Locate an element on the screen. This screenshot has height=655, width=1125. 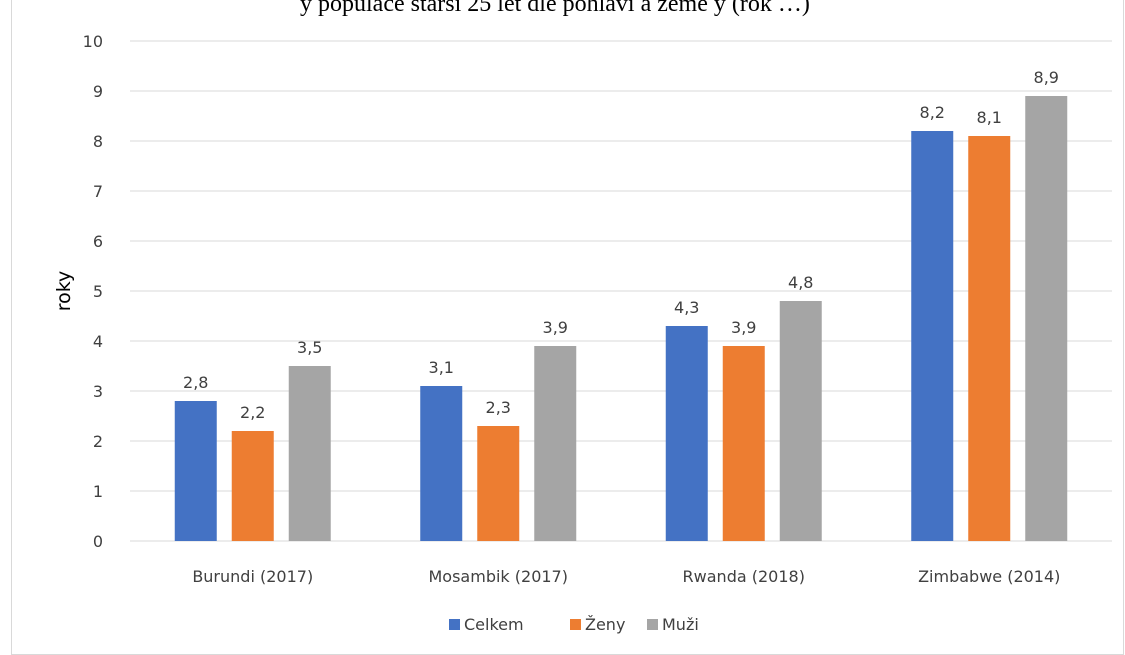
legend-label: Celkem is located at coordinates (494, 624).